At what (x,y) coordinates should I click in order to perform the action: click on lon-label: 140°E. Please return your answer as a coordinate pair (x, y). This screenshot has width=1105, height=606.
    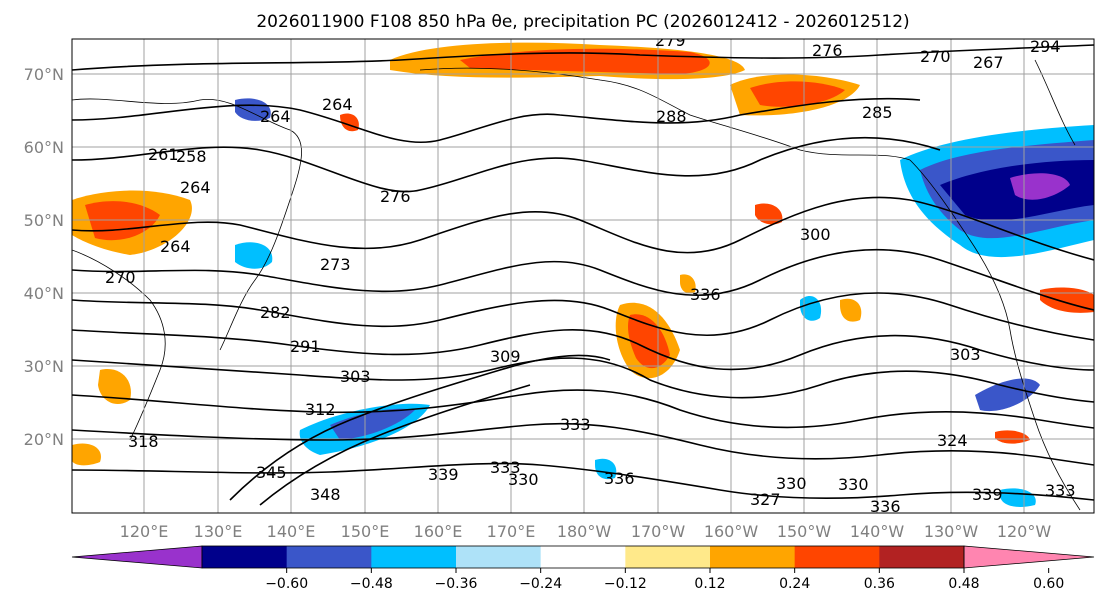
    Looking at the image, I should click on (291, 531).